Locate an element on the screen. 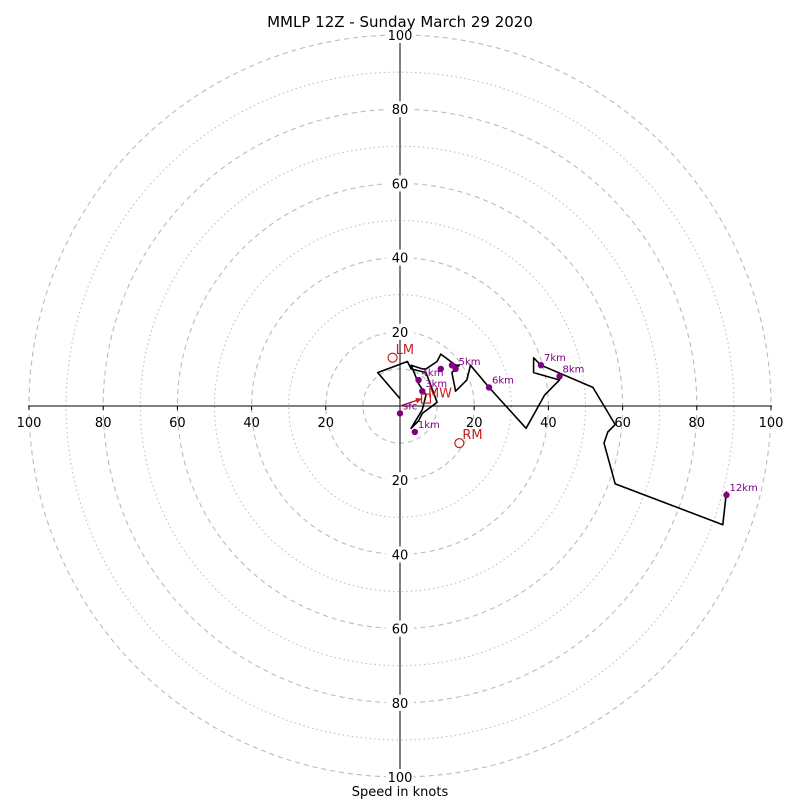 This screenshot has height=800, width=800. right-mover-label: RM is located at coordinates (472, 435).